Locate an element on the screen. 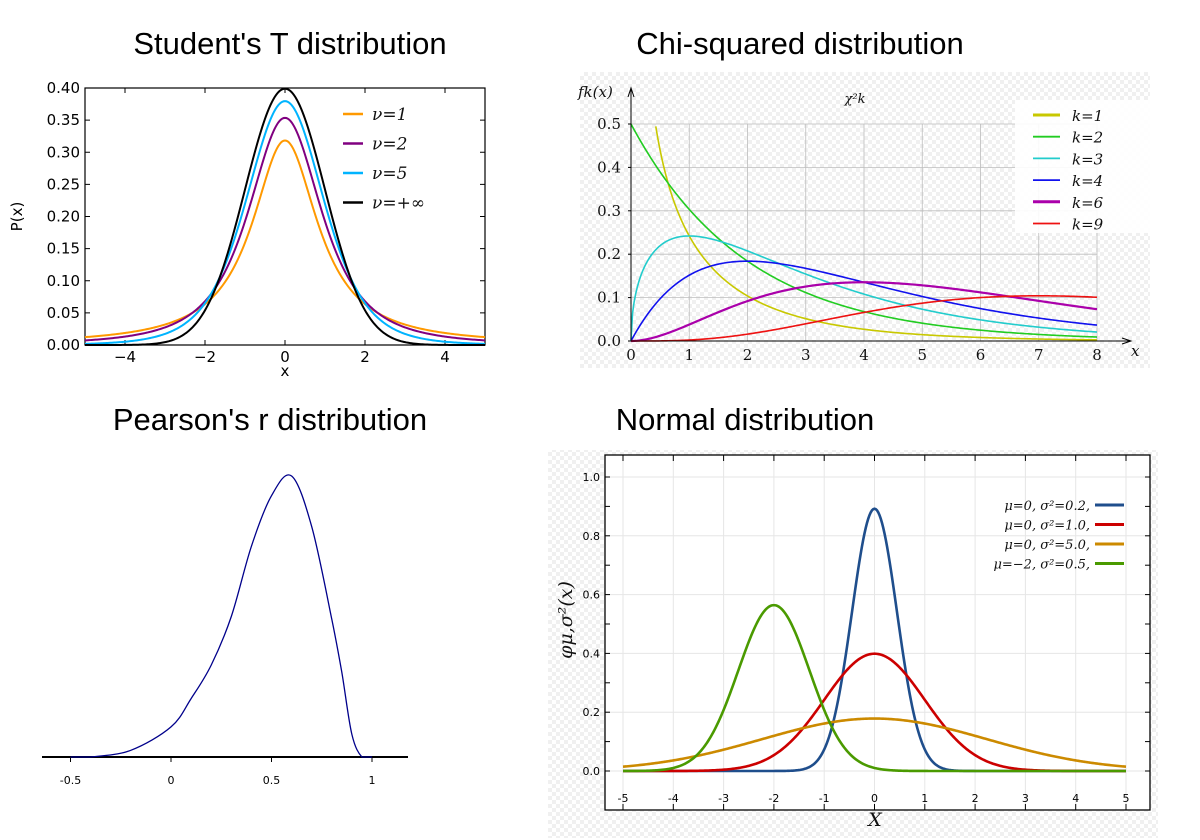  student-t-title: Student's T distribution is located at coordinates (289, 43).